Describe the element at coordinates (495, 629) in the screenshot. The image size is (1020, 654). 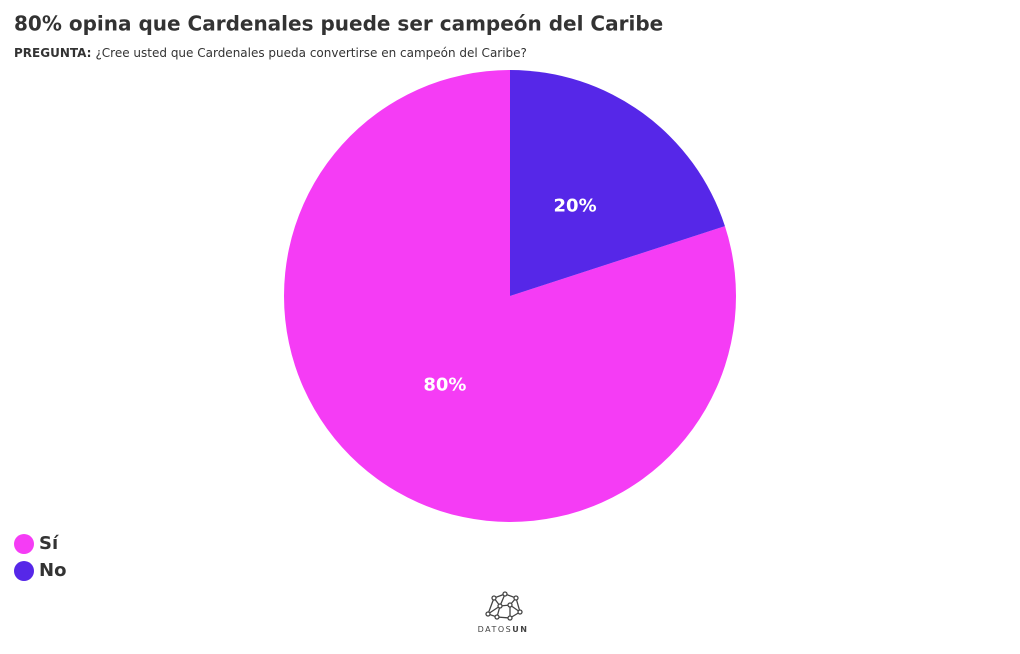
I see `logo-part: DATOS` at that location.